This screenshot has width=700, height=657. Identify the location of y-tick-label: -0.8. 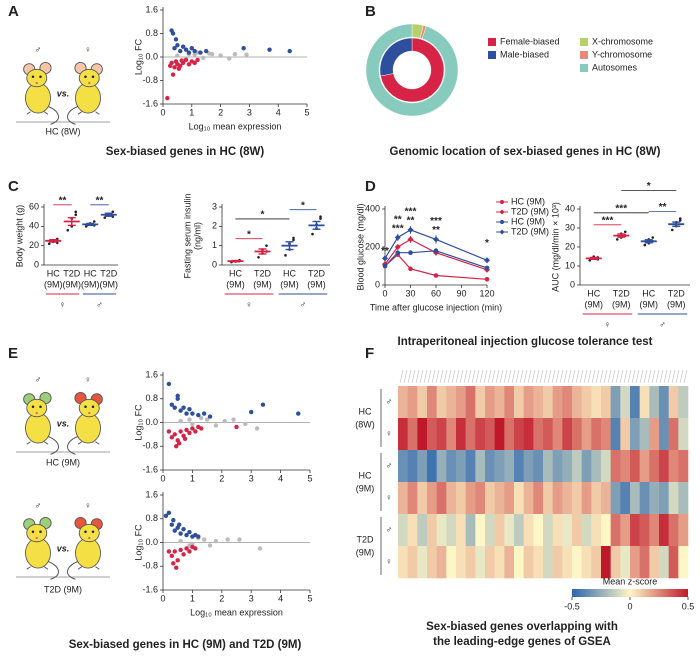
(150, 80).